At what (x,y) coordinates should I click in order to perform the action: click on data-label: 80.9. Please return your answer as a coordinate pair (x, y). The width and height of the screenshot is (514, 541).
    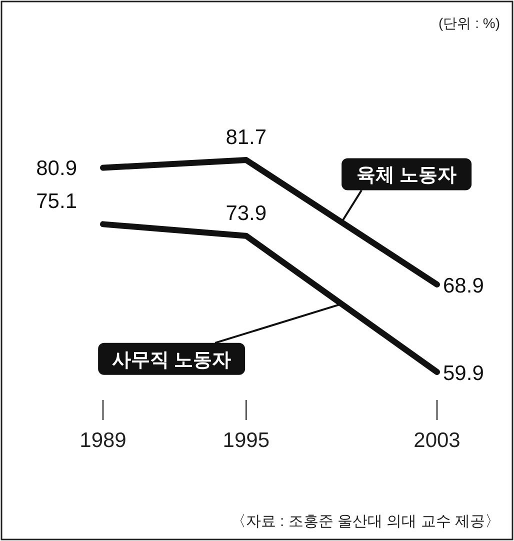
    Looking at the image, I should click on (56, 168).